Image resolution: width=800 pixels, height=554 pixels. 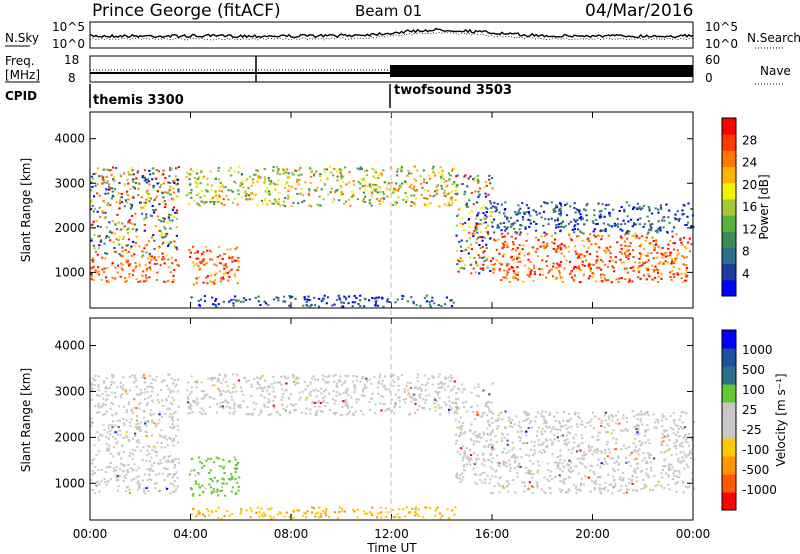 I want to click on colorbar-tick-label: 12, so click(x=749, y=229).